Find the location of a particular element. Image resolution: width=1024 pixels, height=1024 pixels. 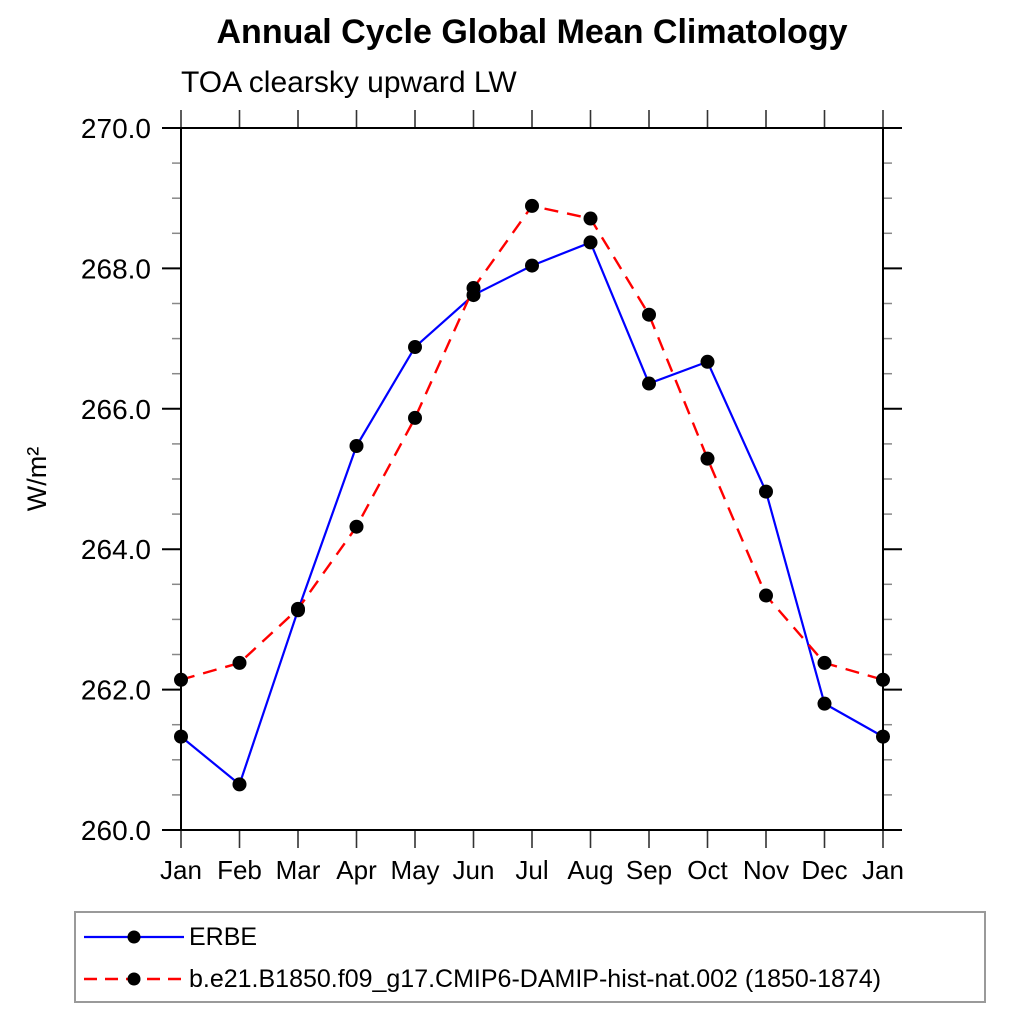

x-tick-label: Aug is located at coordinates (590, 870).